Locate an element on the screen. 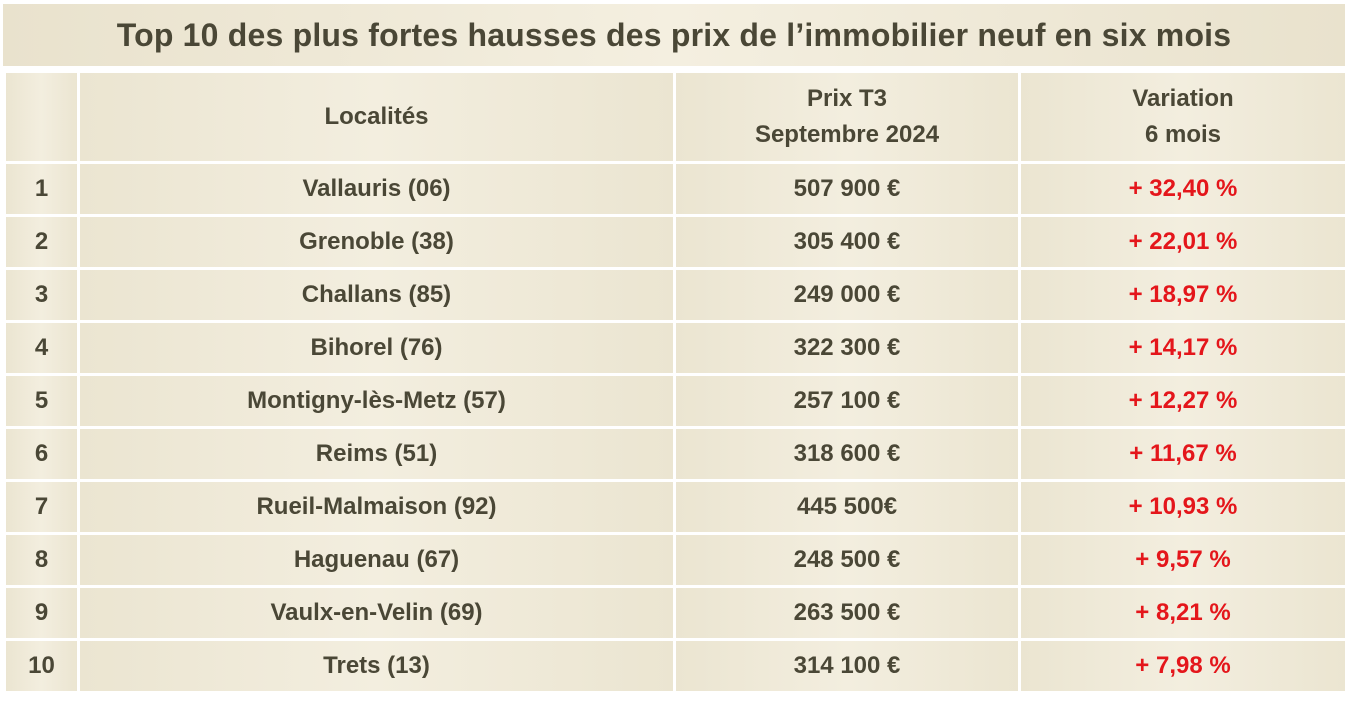 This screenshot has width=1352, height=704. rank-cell: 3 is located at coordinates (41, 295).